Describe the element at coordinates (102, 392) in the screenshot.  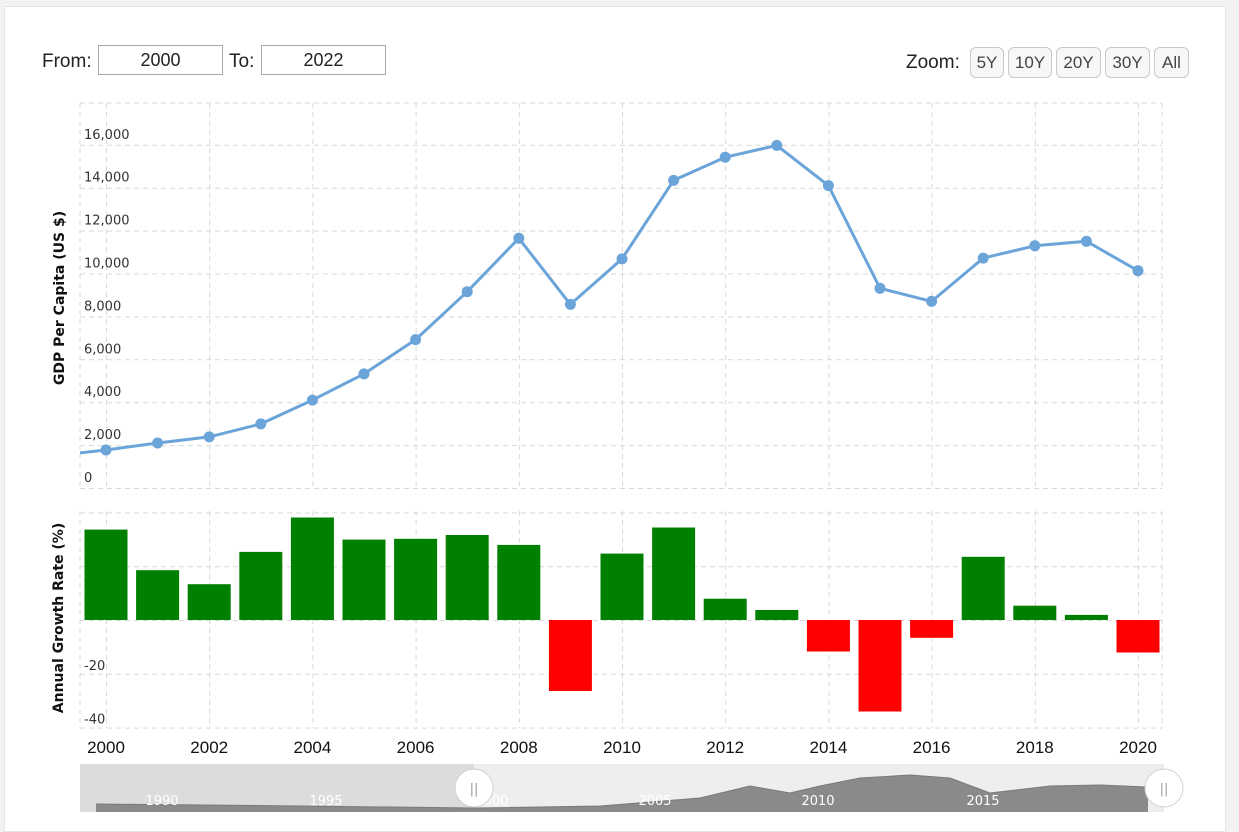
I see `gdp-tick-label: 4,000` at that location.